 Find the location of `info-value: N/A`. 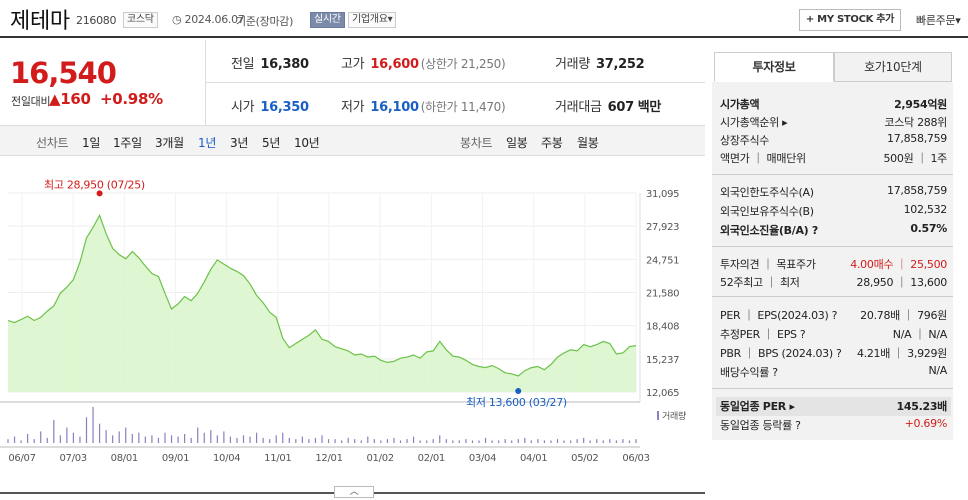

info-value: N/A is located at coordinates (937, 370).